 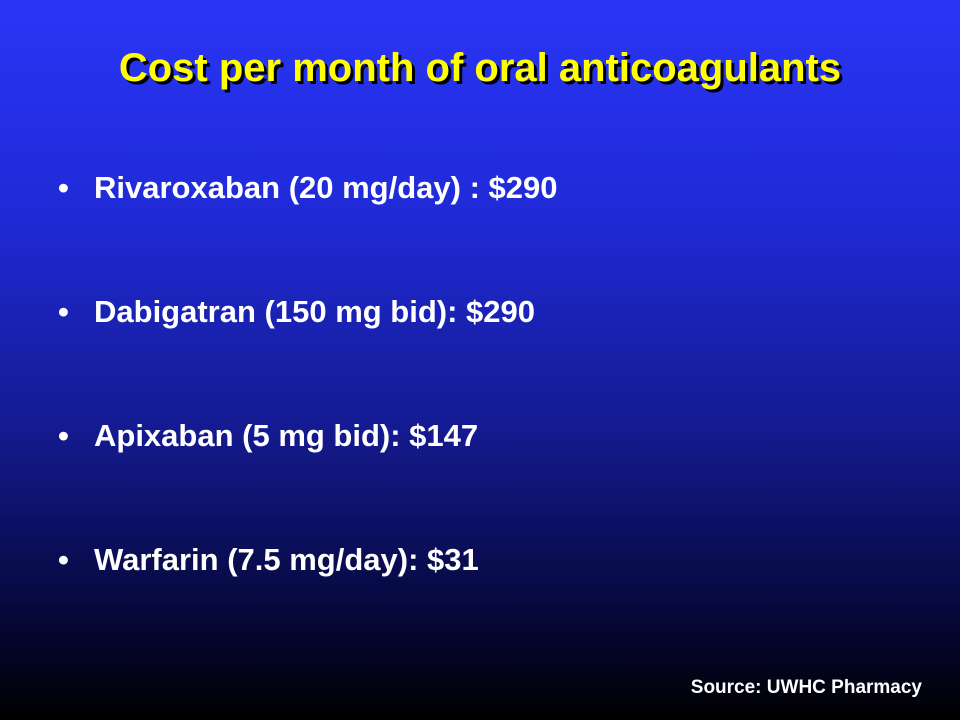 What do you see at coordinates (307, 594) in the screenshot?
I see `bullet-item-warfarin: • Warfarin (7.5 mg/day): $31` at bounding box center [307, 594].